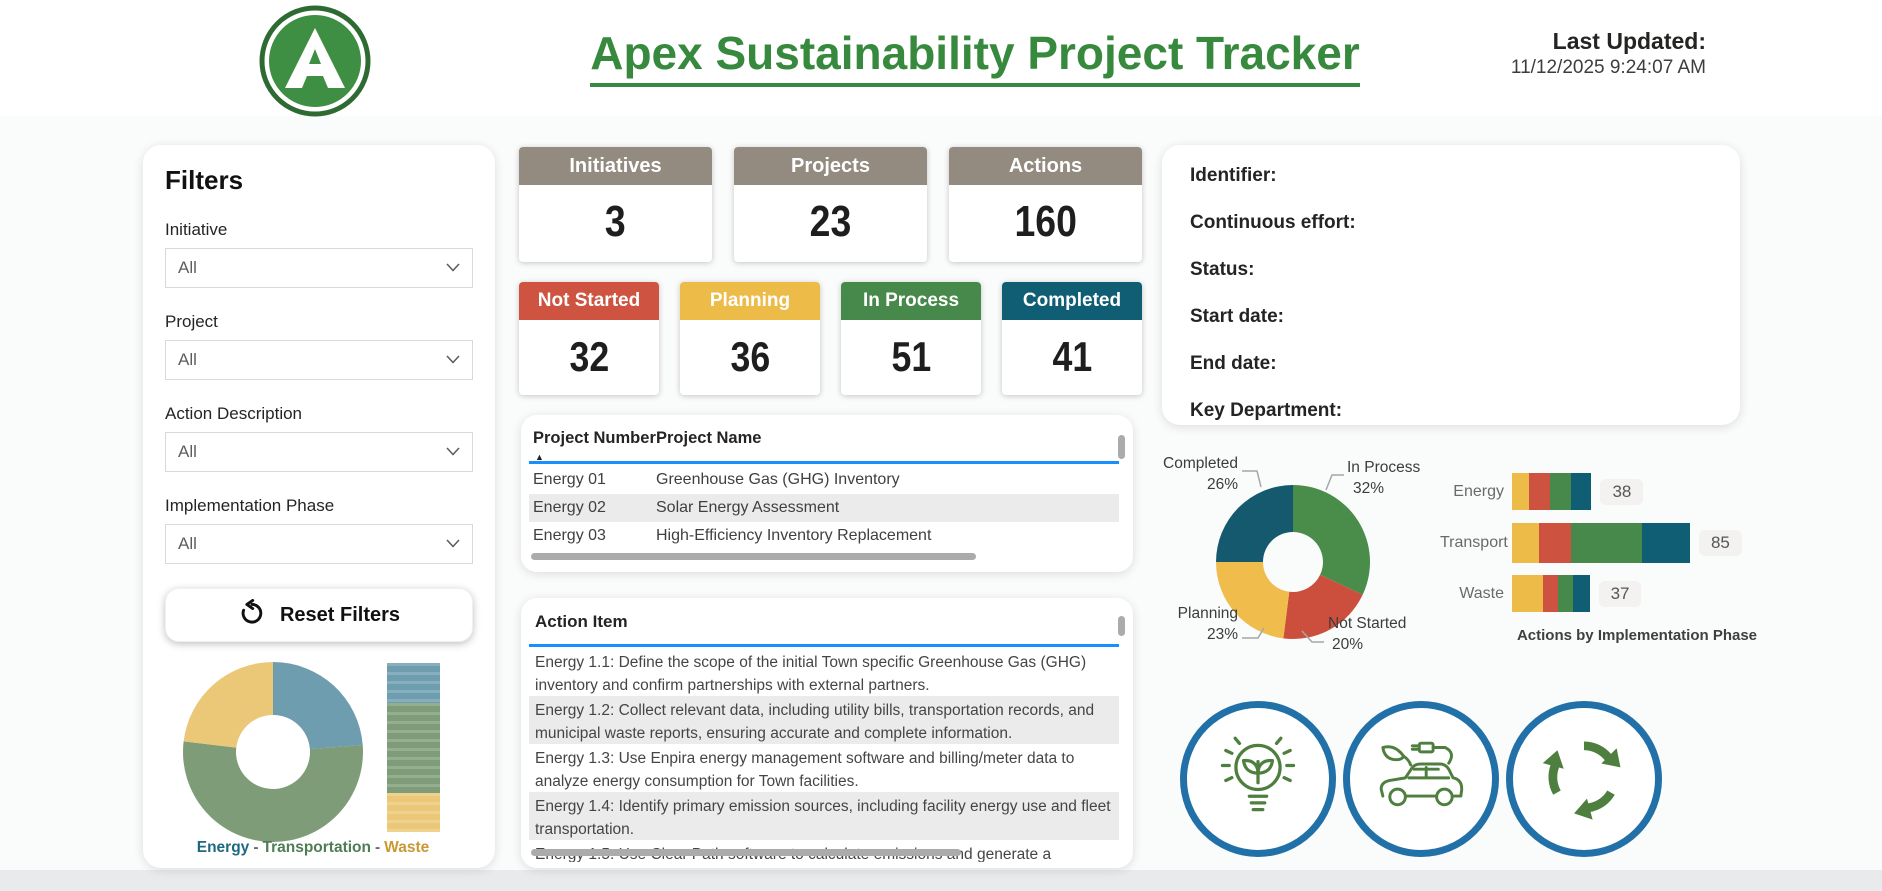 The image size is (1882, 891). What do you see at coordinates (319, 452) in the screenshot?
I see `action-description-dropdown: All` at bounding box center [319, 452].